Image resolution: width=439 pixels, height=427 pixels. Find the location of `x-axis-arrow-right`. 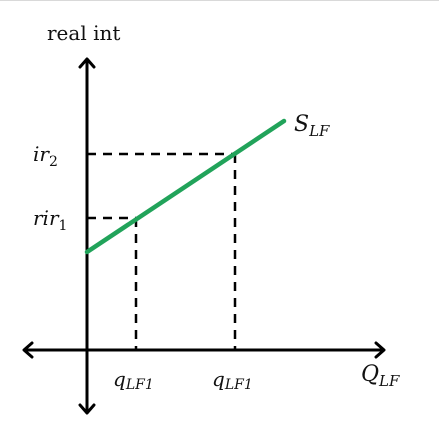

x-axis-arrow-right is located at coordinates (380, 350).